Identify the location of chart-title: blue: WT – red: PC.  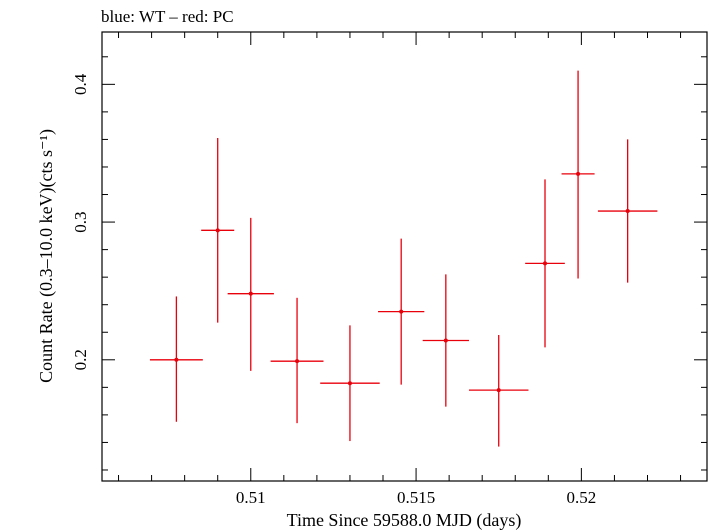
(167, 16).